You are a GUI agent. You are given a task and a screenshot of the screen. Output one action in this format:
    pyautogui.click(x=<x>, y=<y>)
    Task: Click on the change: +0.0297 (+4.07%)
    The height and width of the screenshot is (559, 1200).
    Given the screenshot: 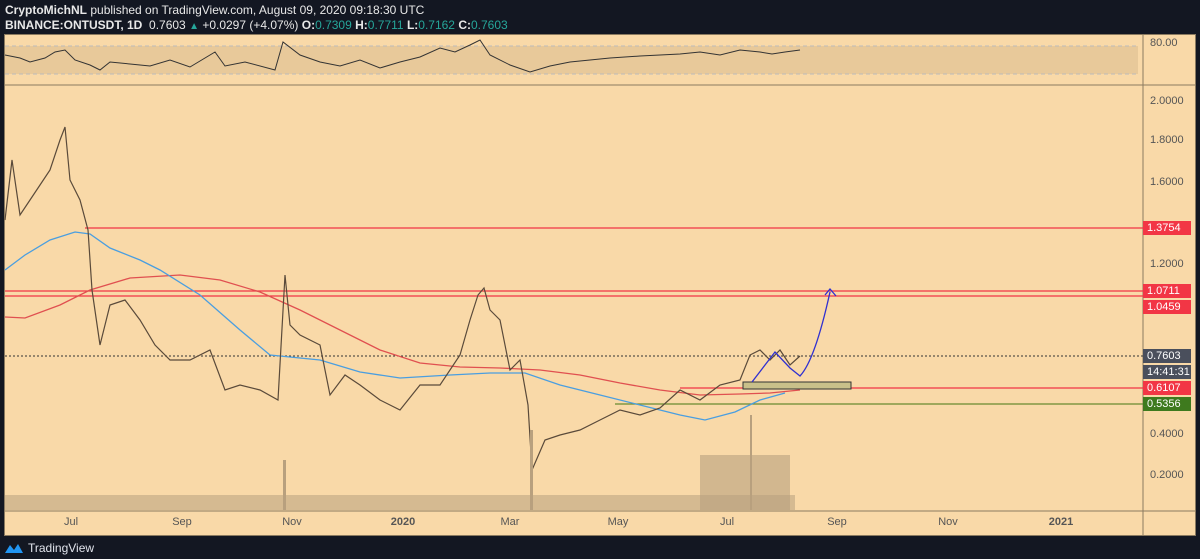 What is the action you would take?
    pyautogui.click(x=250, y=25)
    